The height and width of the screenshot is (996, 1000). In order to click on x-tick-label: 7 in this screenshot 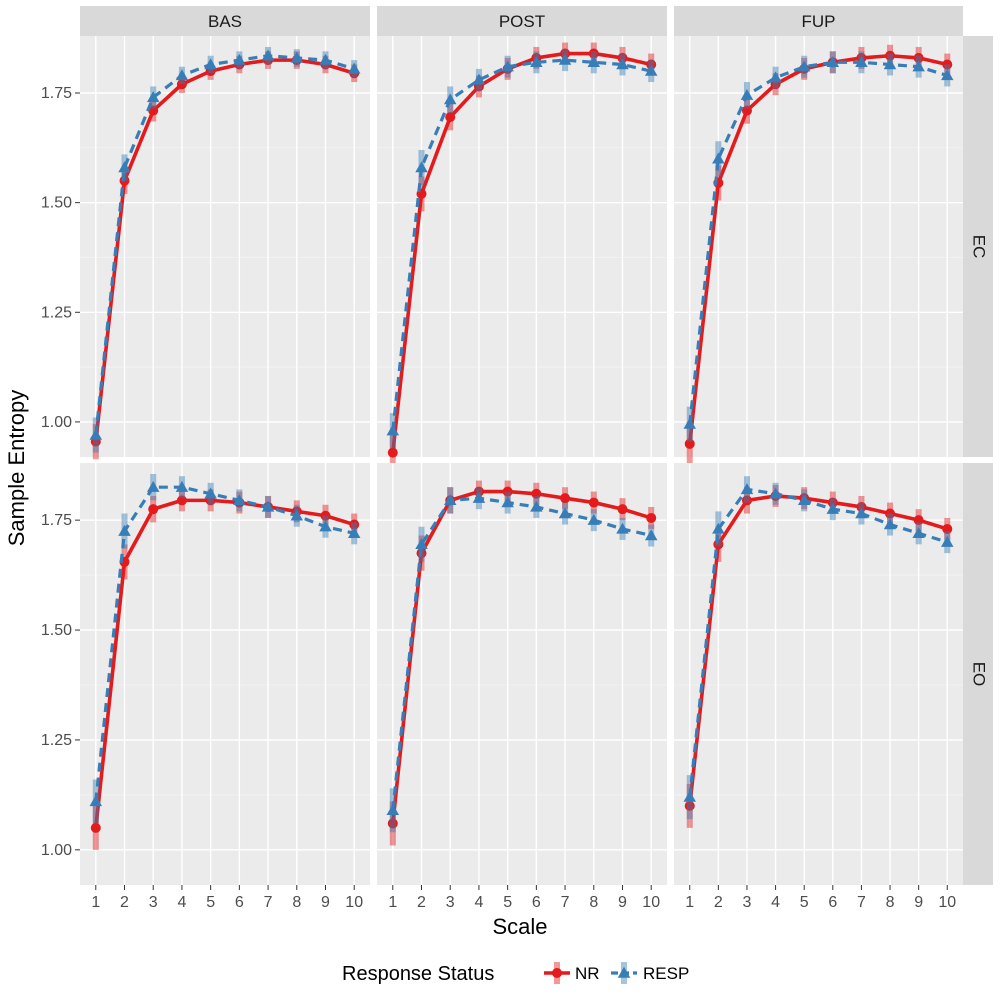, I will do `click(861, 902)`.